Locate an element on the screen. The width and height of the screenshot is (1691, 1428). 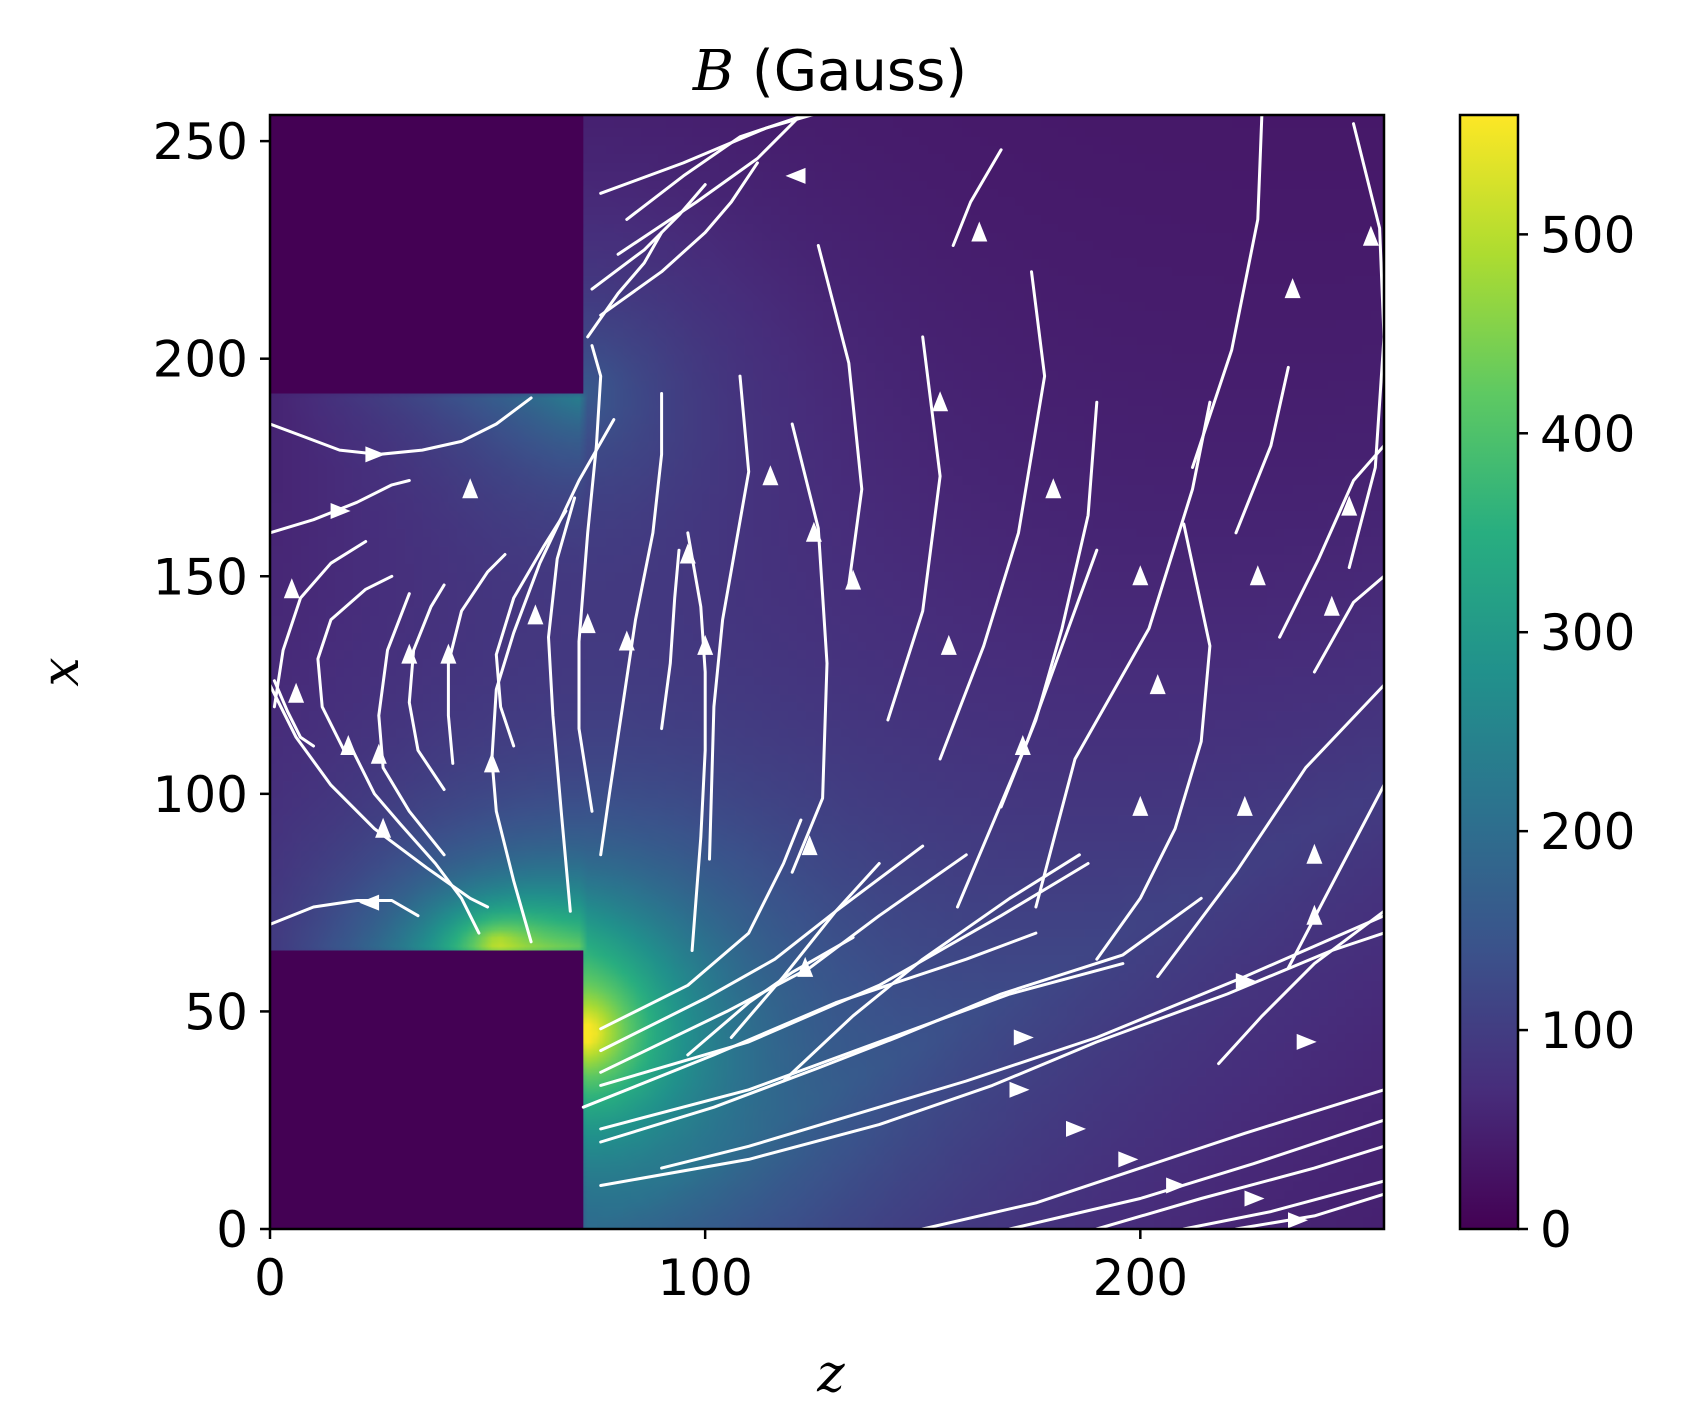
colorbar: 0 100 200 300 400 500 is located at coordinates (1546, 686).